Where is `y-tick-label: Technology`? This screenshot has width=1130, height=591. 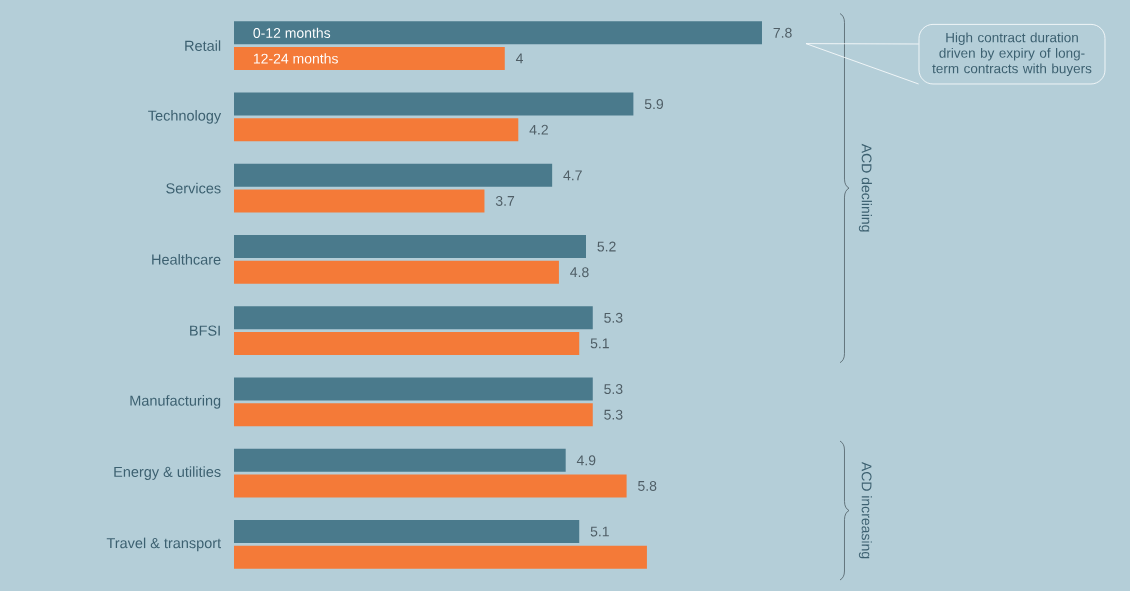
y-tick-label: Technology is located at coordinates (185, 117).